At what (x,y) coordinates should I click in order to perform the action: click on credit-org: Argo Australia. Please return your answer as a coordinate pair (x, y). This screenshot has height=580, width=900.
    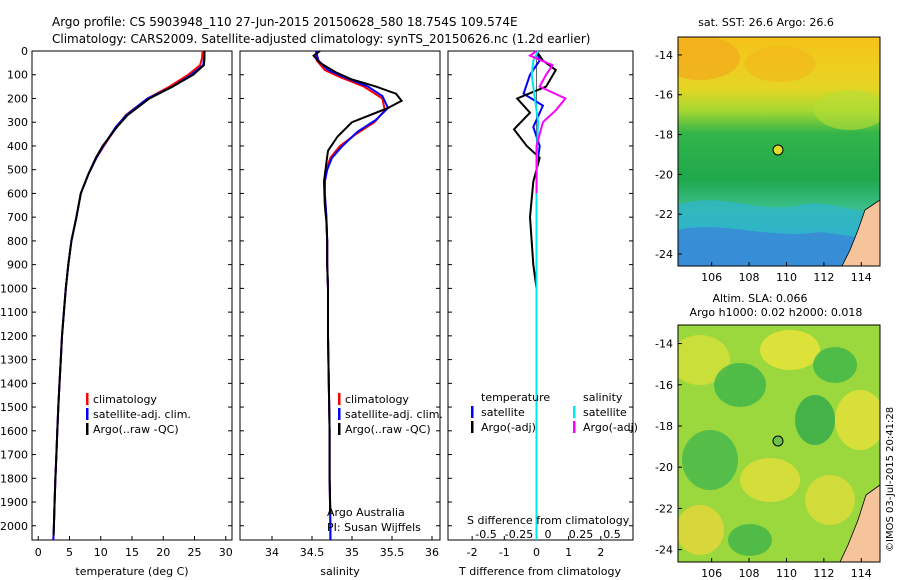
    Looking at the image, I should click on (366, 512).